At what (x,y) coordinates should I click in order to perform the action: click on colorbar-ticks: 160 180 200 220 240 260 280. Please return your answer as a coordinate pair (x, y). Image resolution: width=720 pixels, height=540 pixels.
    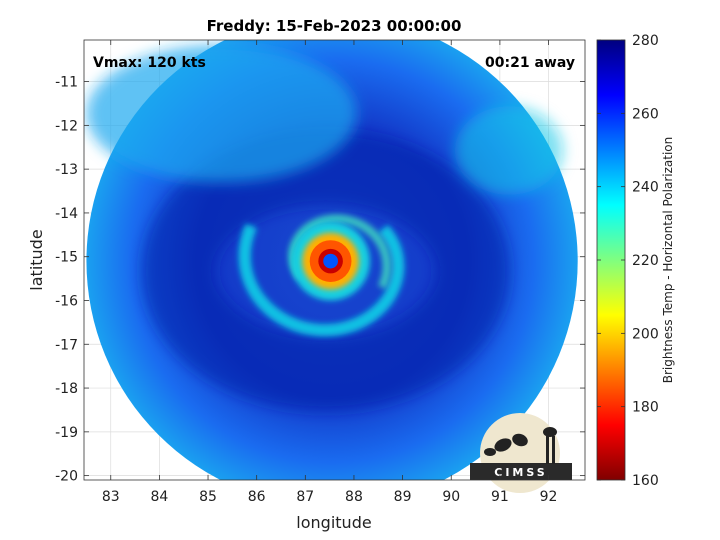
    Looking at the image, I should click on (628, 261).